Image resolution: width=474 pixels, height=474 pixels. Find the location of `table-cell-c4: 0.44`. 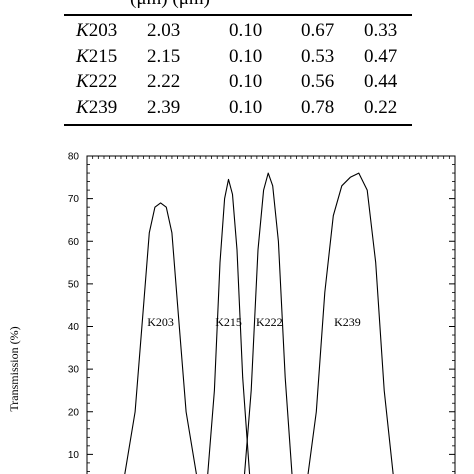

table-cell-c4: 0.44 is located at coordinates (381, 81).